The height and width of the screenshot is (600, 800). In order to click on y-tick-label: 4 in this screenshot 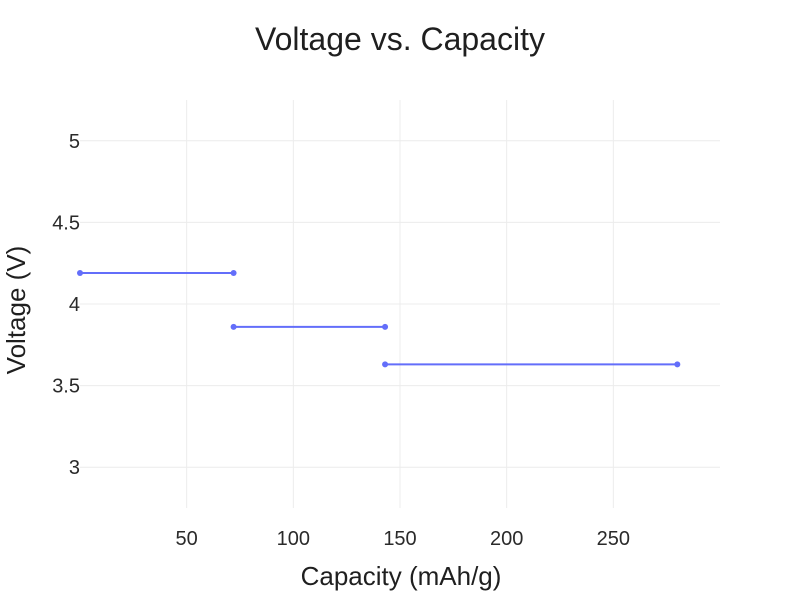, I will do `click(74, 305)`.